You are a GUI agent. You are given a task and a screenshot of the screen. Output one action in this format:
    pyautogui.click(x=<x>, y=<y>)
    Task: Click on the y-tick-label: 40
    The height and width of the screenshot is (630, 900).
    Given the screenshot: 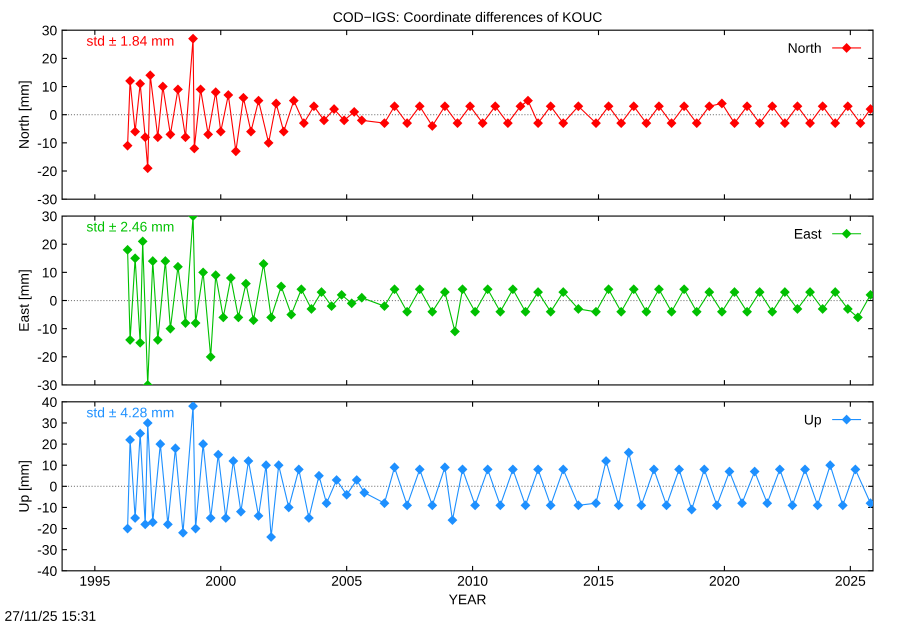 What is the action you would take?
    pyautogui.click(x=49, y=402)
    